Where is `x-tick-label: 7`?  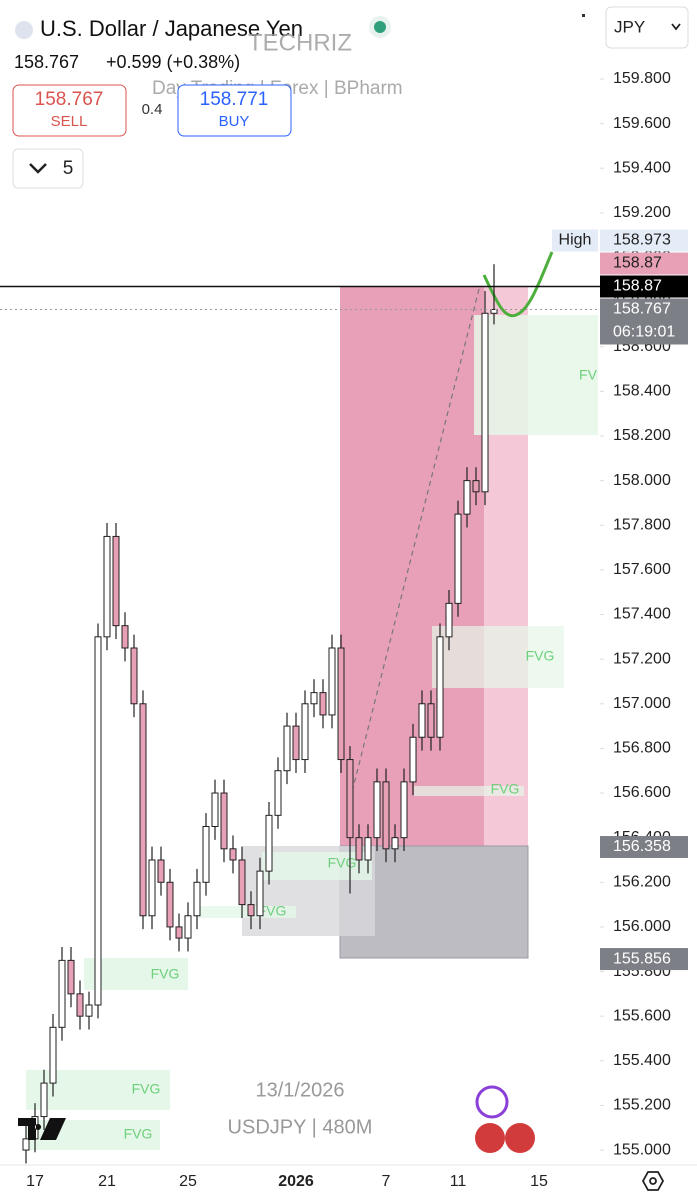 x-tick-label: 7 is located at coordinates (386, 1181).